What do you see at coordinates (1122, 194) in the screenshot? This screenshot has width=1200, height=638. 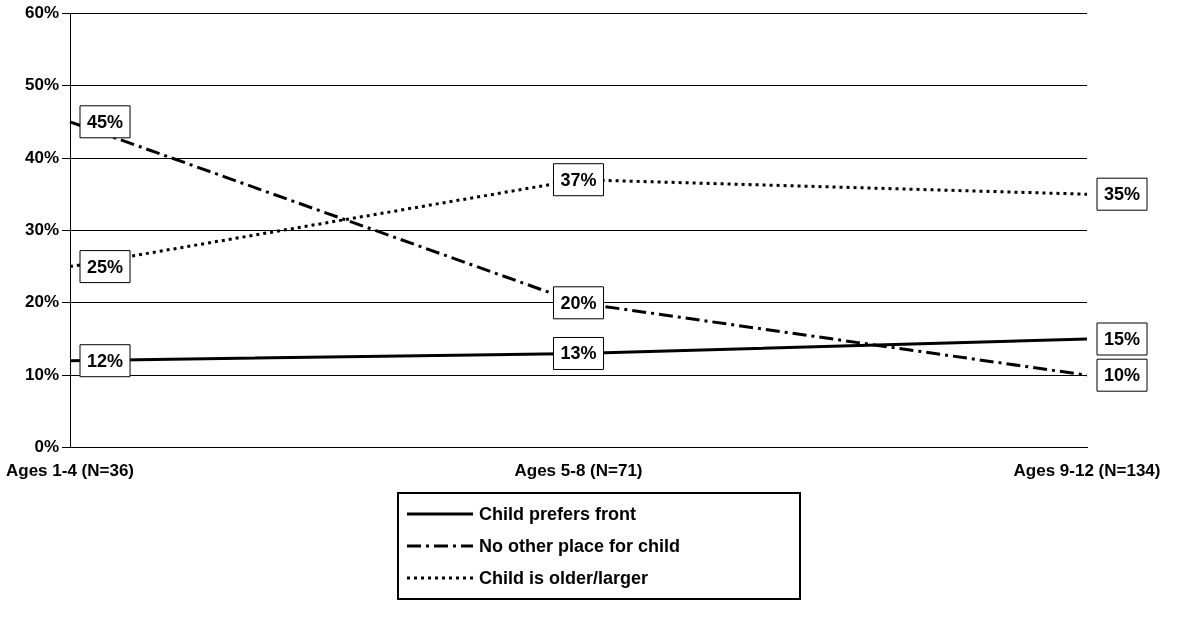 I see `data-label: 35%` at bounding box center [1122, 194].